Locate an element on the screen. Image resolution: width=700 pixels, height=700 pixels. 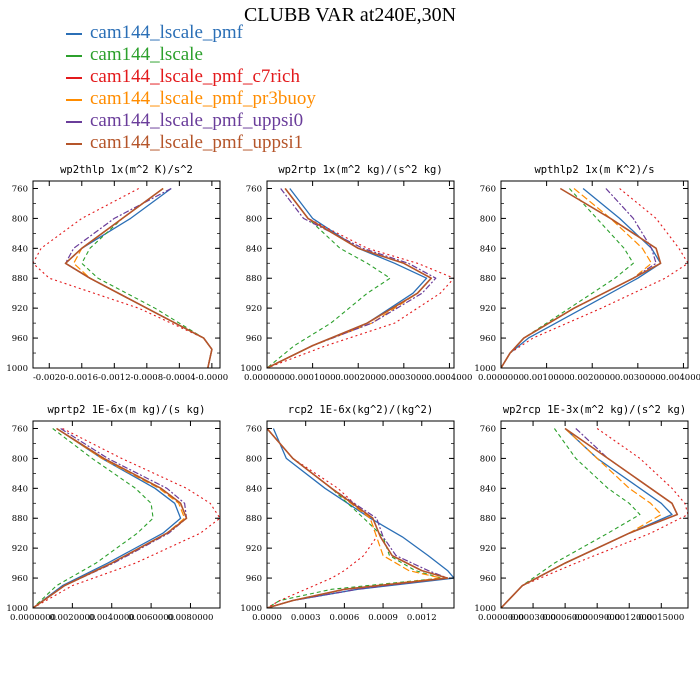
x-tick-label: 0.0002000 is located at coordinates (358, 378).